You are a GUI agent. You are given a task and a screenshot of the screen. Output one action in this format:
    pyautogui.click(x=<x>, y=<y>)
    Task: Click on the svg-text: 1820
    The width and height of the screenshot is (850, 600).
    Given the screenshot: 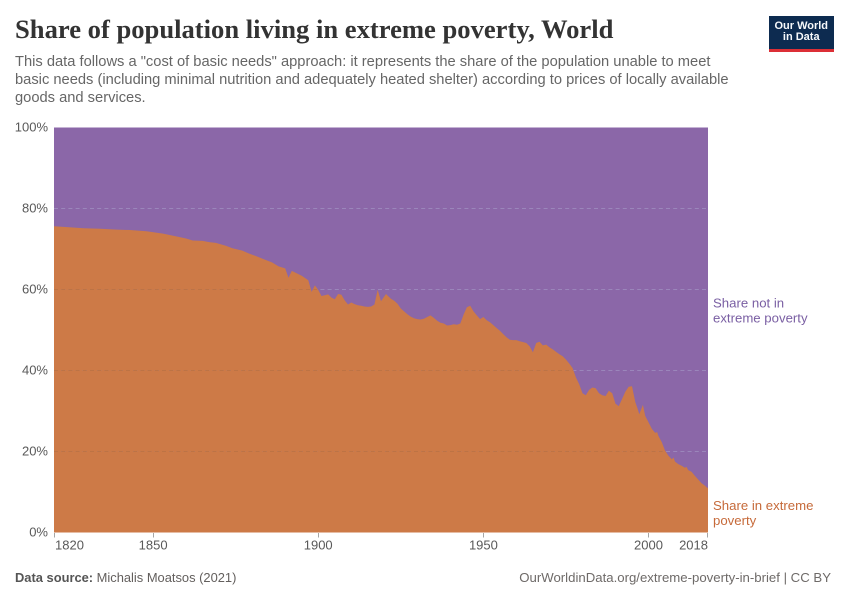 What is the action you would take?
    pyautogui.click(x=69, y=545)
    